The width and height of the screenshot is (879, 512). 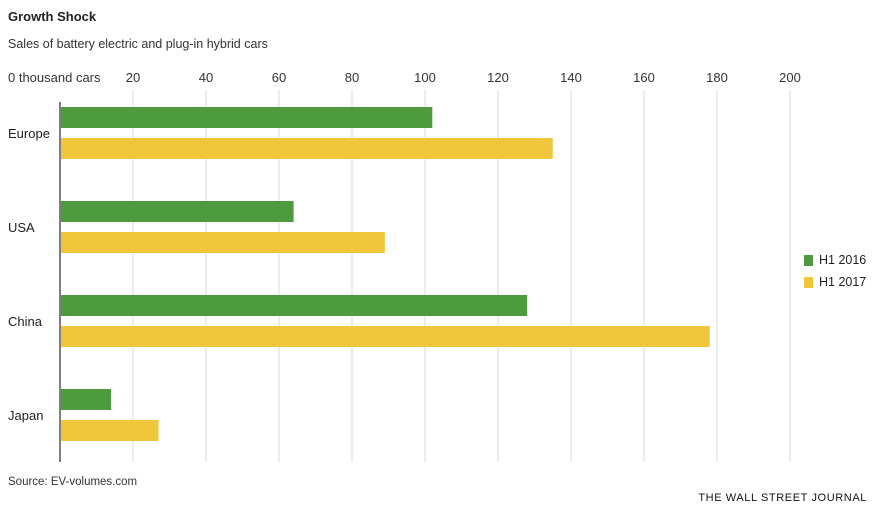 I want to click on category-label: USA, so click(x=21, y=227).